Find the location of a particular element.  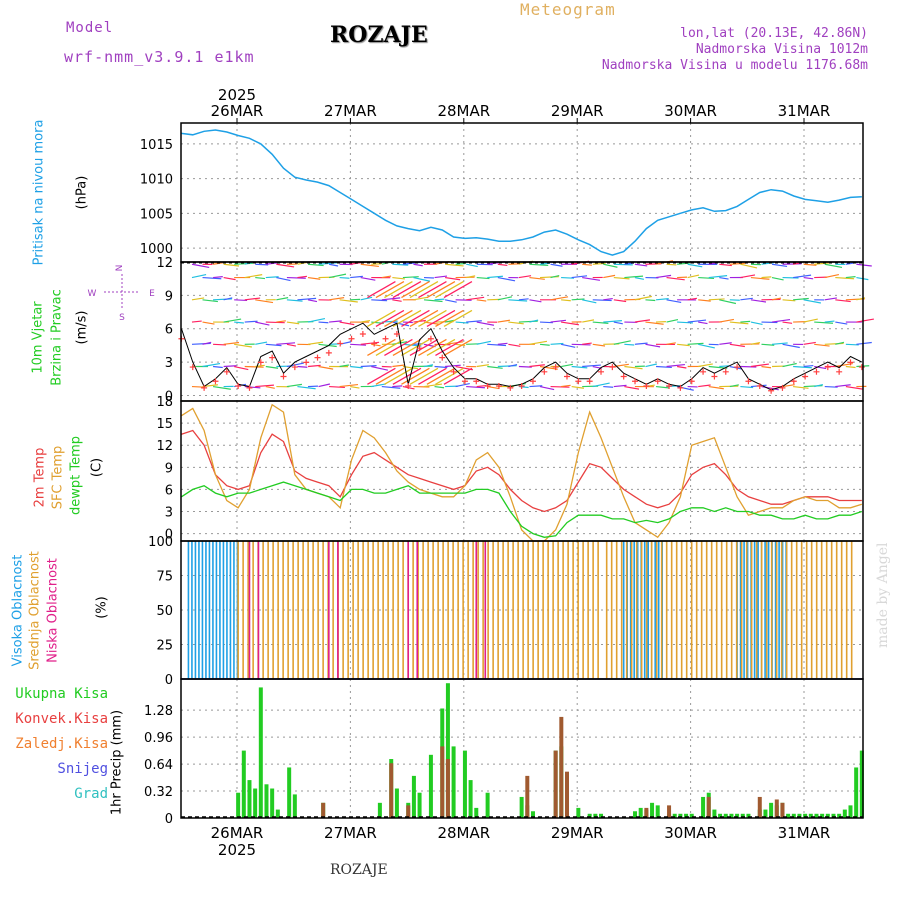

y-tick-label: 6 is located at coordinates (169, 330).